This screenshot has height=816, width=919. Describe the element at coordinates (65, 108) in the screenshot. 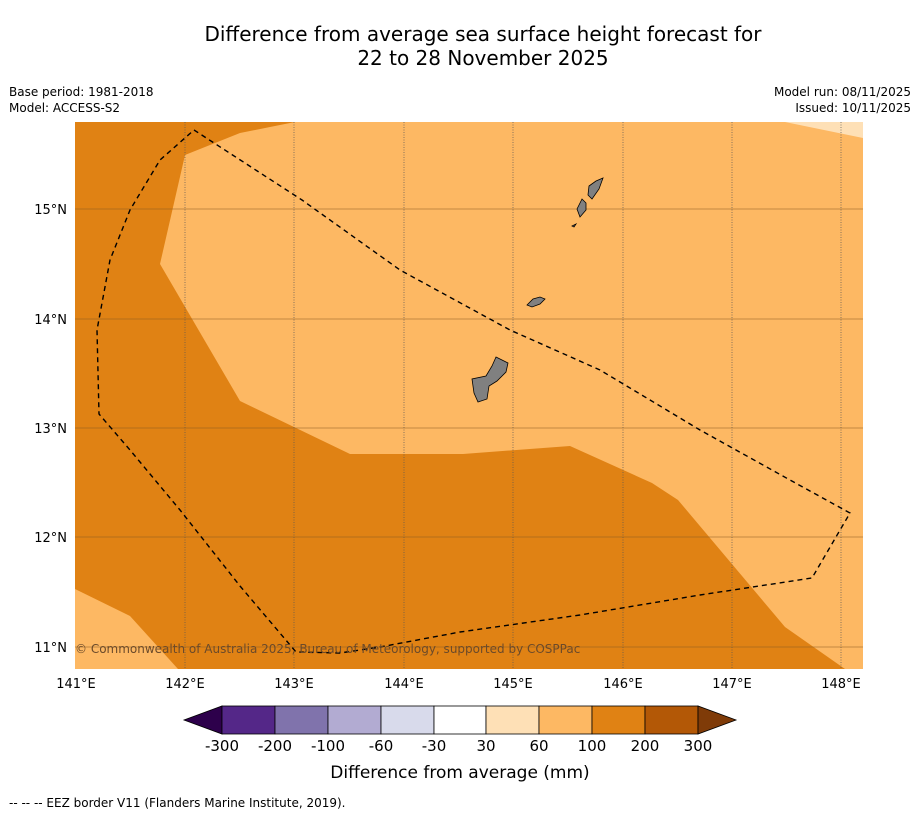

I see `model-text: Model: ACCESS-S2` at that location.